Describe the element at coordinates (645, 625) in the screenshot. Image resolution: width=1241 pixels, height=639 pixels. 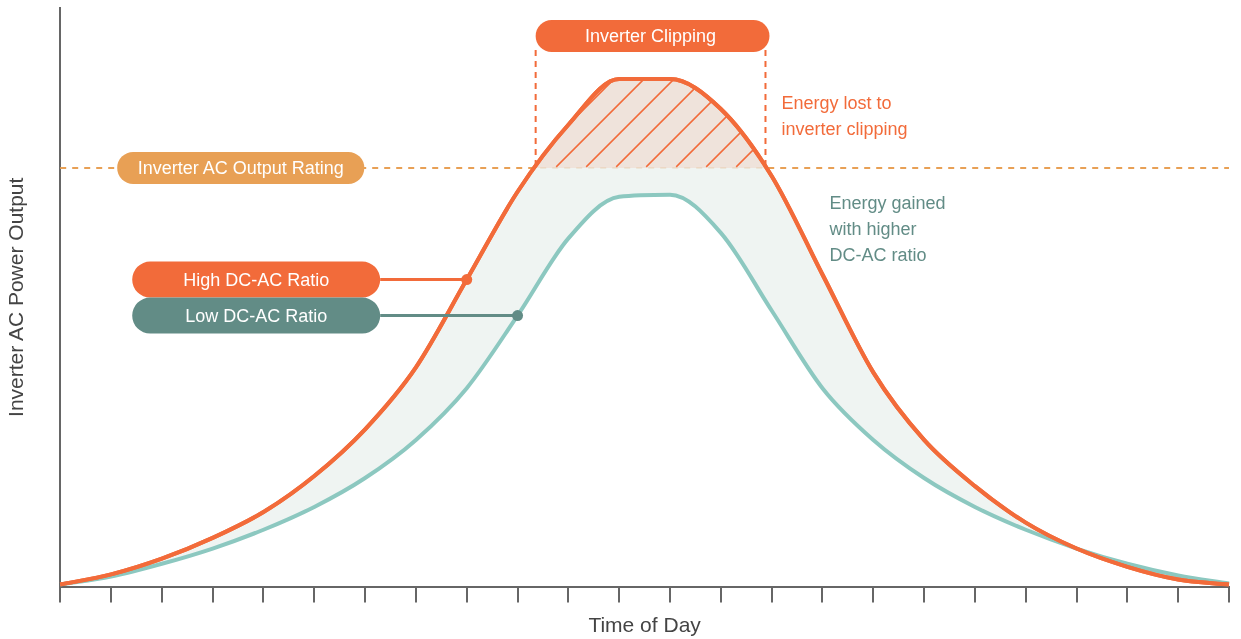
I see `x-axis-title: Time of Day` at that location.